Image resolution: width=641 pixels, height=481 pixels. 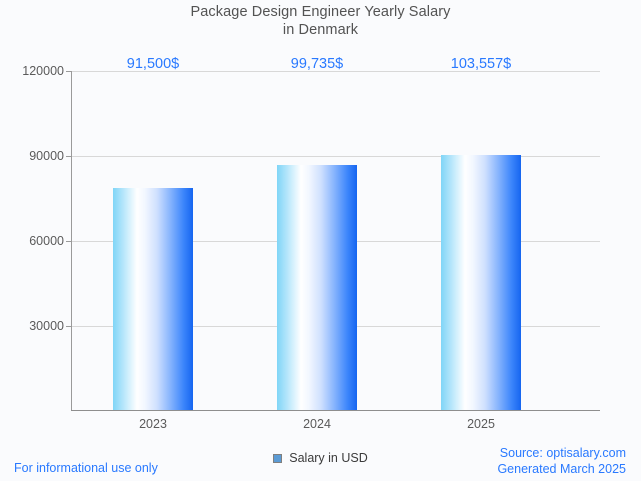 What do you see at coordinates (317, 287) in the screenshot?
I see `bar-2024` at bounding box center [317, 287].